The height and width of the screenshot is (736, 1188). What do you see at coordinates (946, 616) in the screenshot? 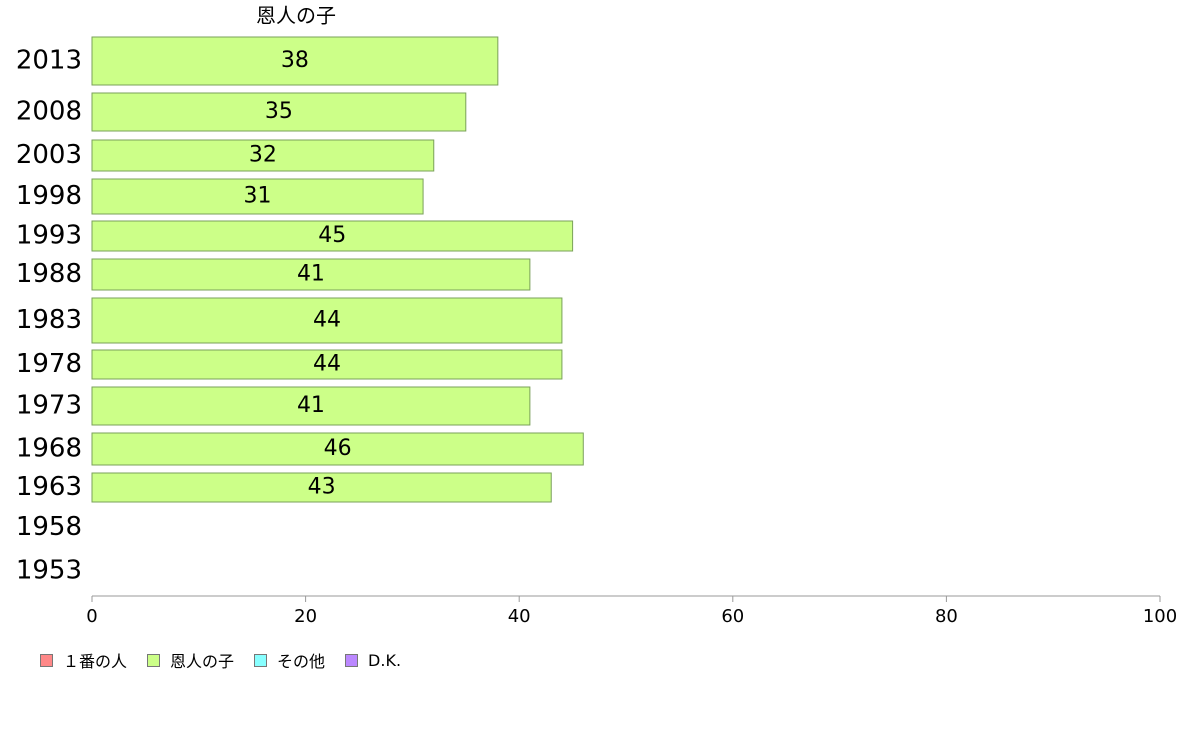
I see `x-tick-label: 80` at bounding box center [946, 616].